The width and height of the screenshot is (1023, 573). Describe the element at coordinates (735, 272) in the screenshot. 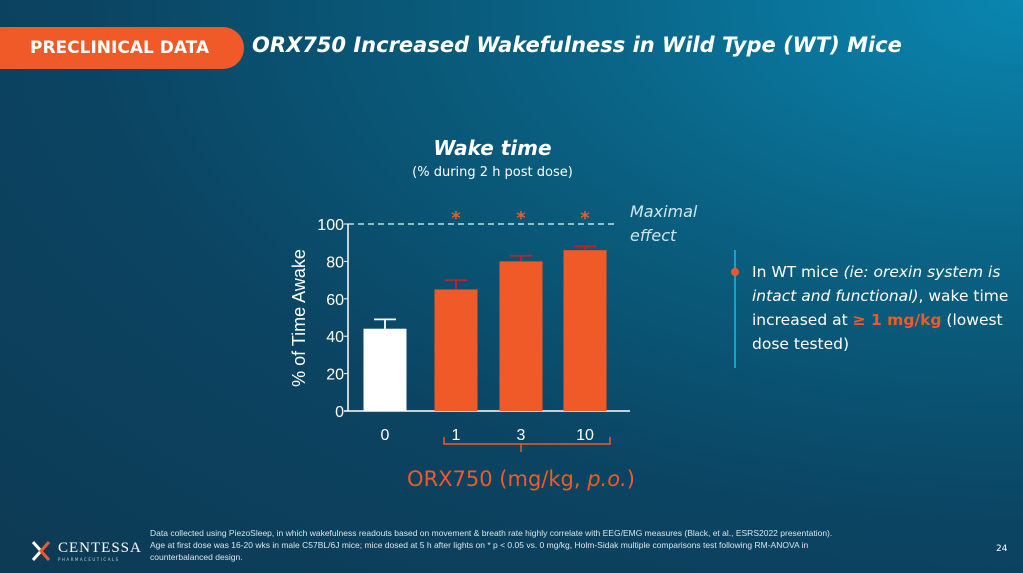

I see `bullet-dot-icon` at that location.